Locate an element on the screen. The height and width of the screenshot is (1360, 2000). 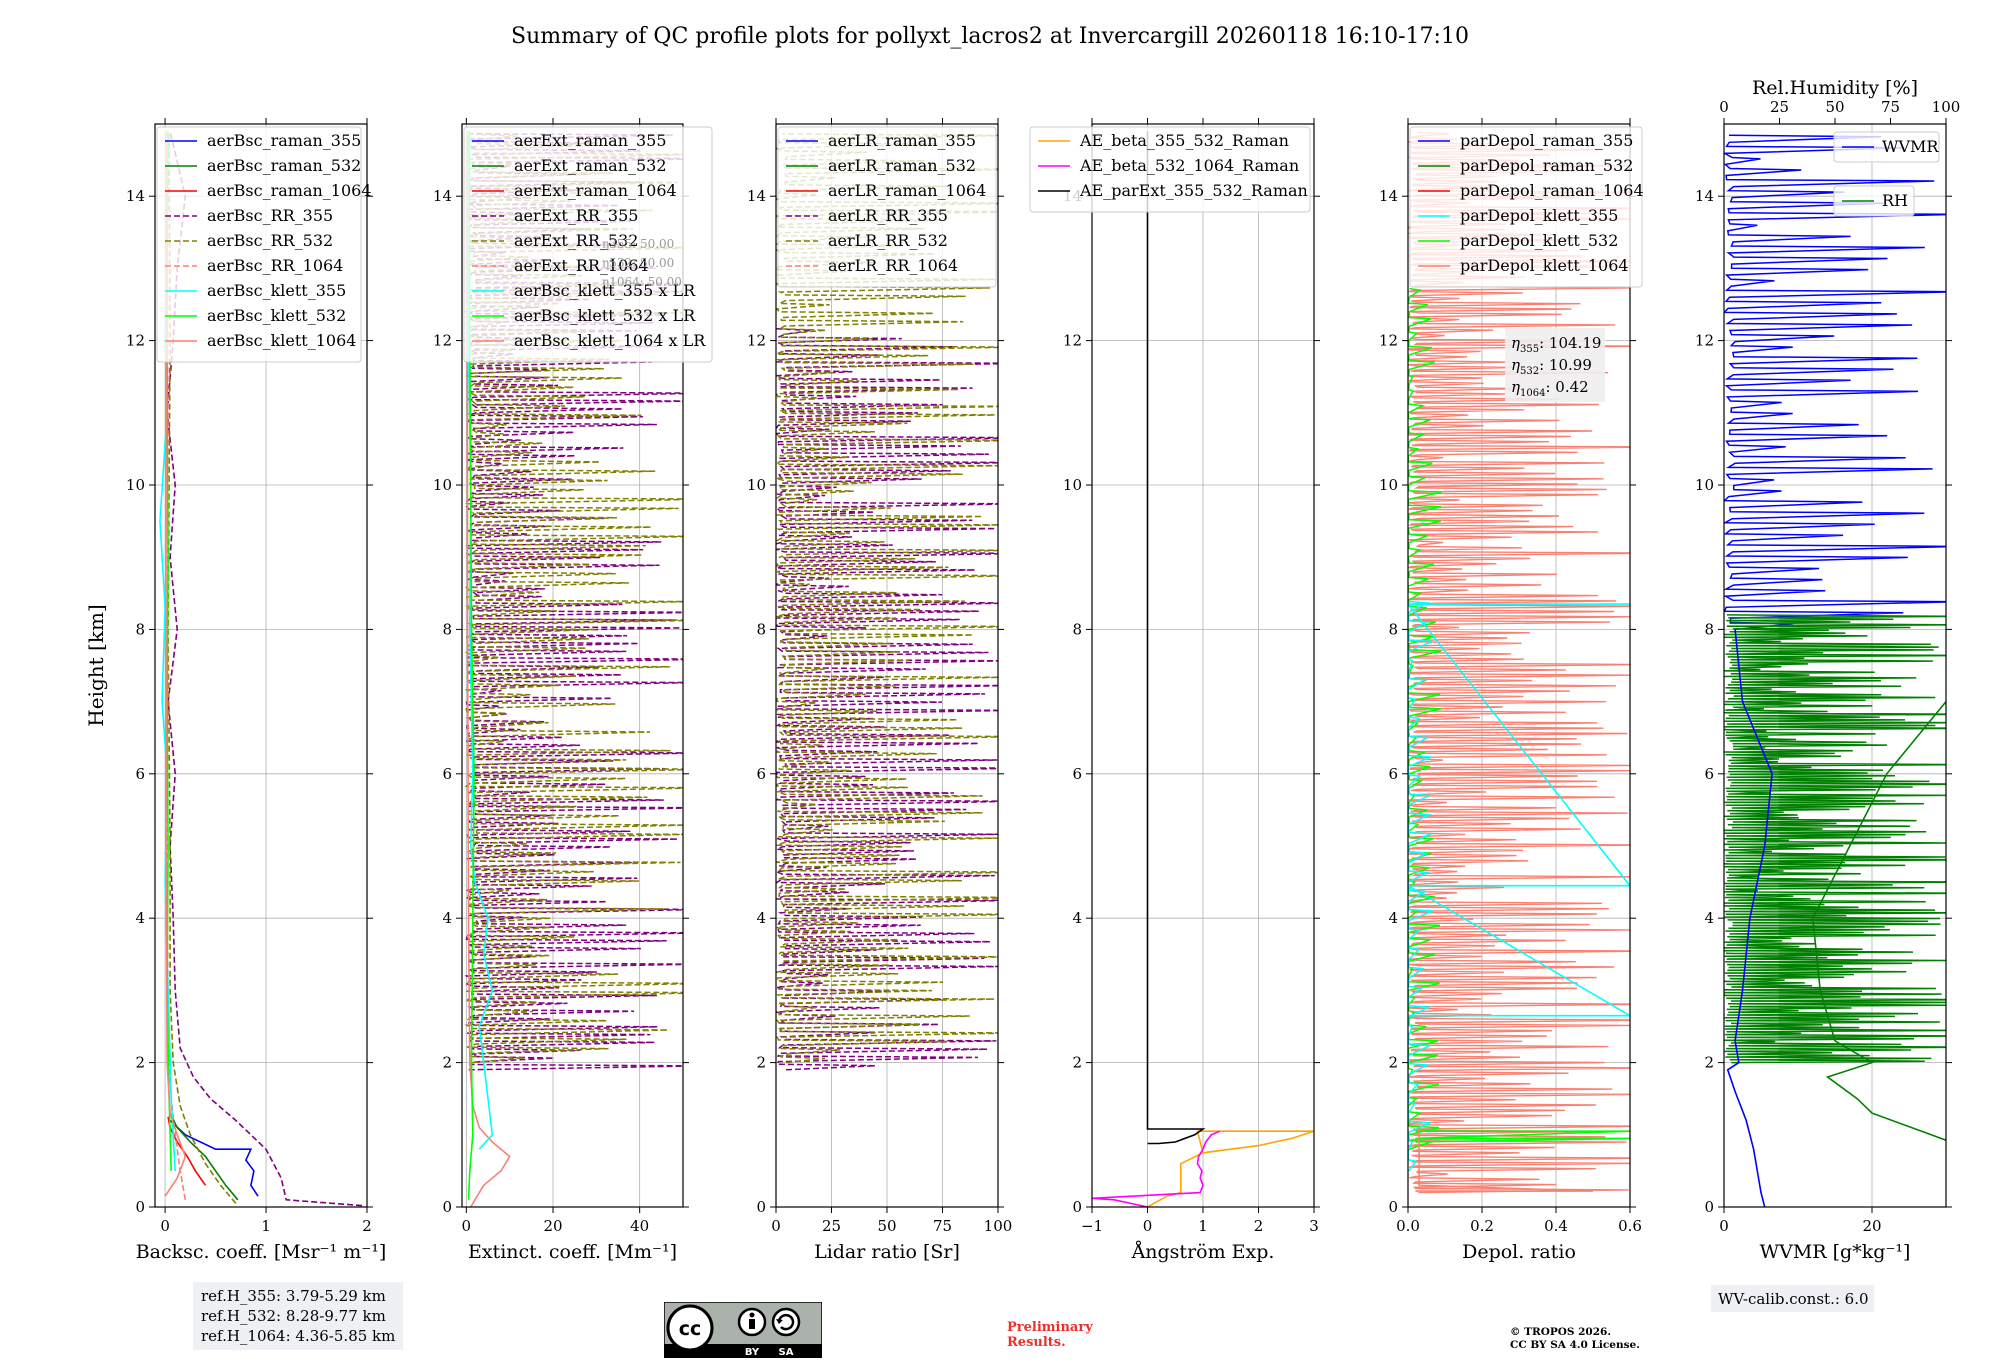
legend-label: aerLR_raman_532 is located at coordinates (902, 165).